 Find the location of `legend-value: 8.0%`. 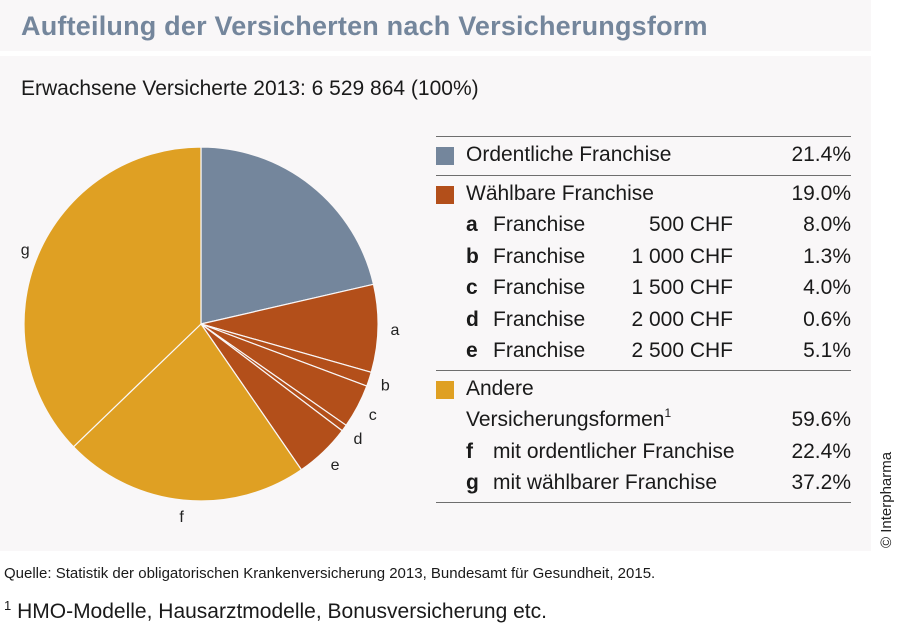

legend-value: 8.0% is located at coordinates (827, 224).